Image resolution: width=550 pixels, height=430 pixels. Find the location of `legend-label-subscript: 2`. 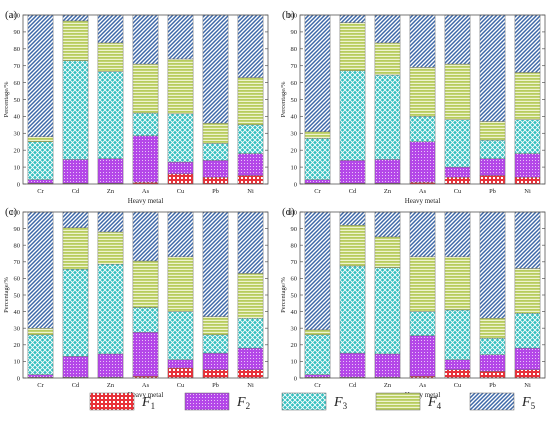

legend-label-subscript: 2 is located at coordinates (248, 406).